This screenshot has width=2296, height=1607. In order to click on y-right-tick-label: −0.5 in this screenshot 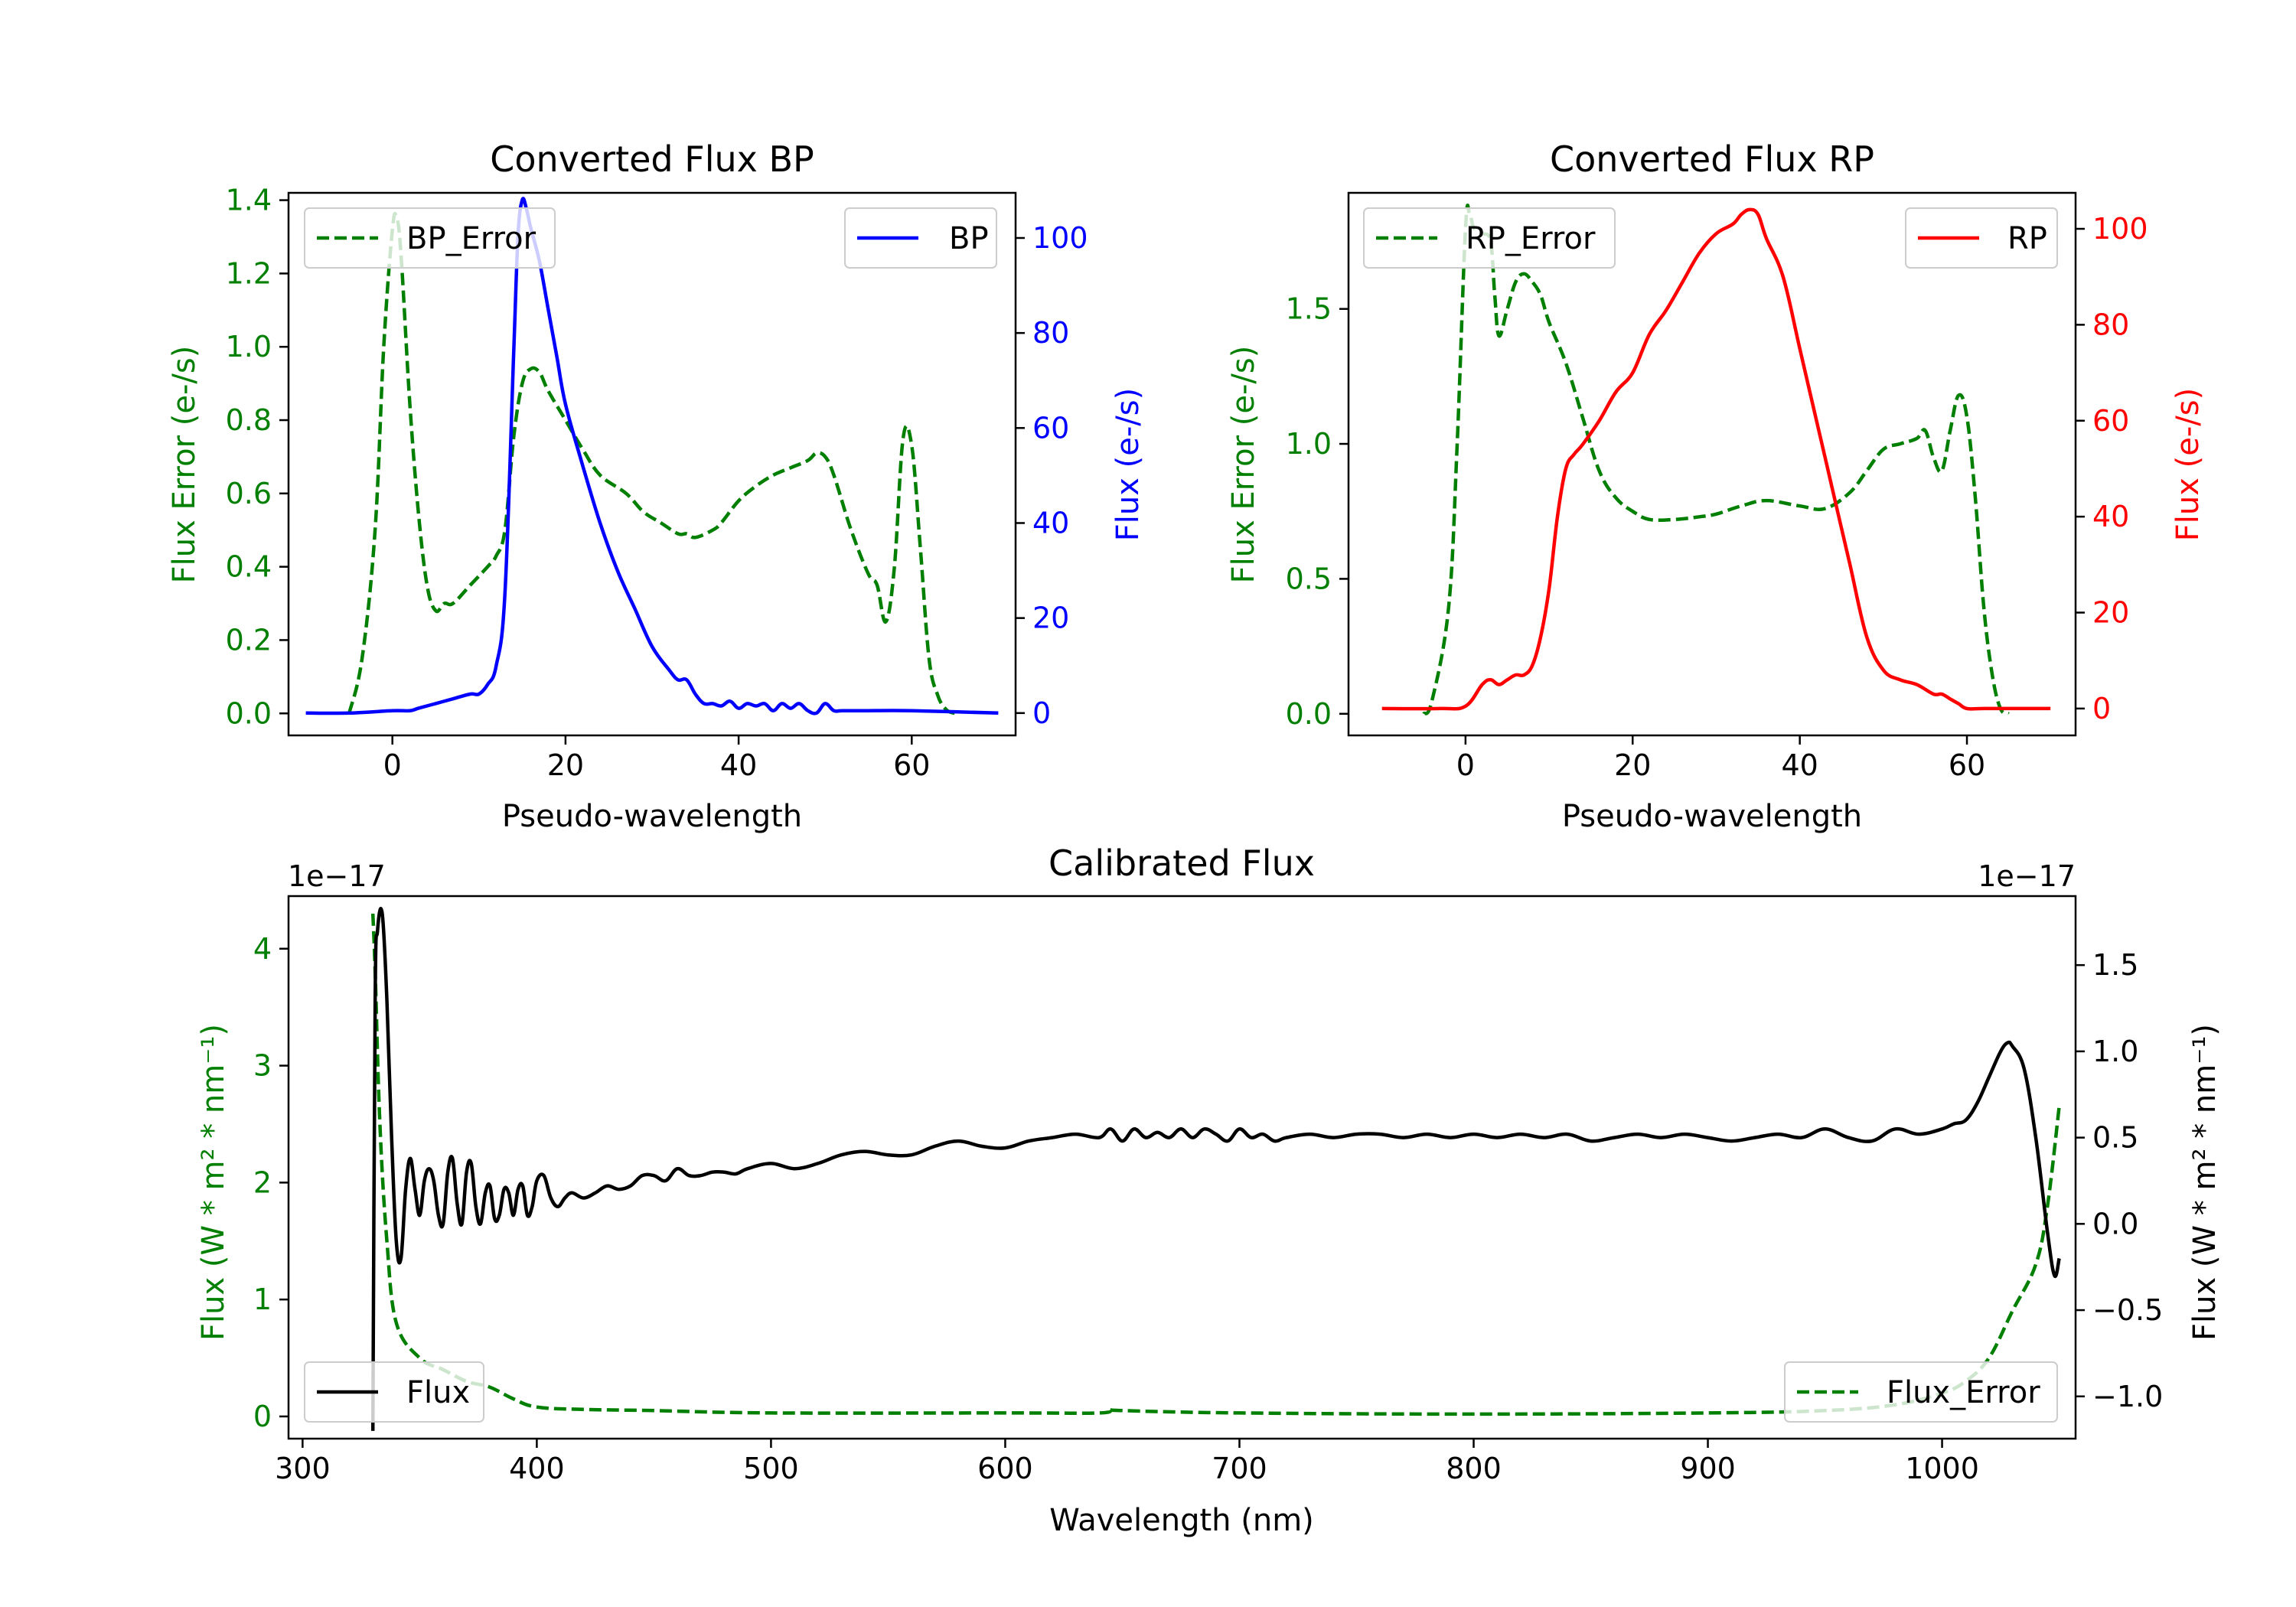, I will do `click(2127, 1310)`.